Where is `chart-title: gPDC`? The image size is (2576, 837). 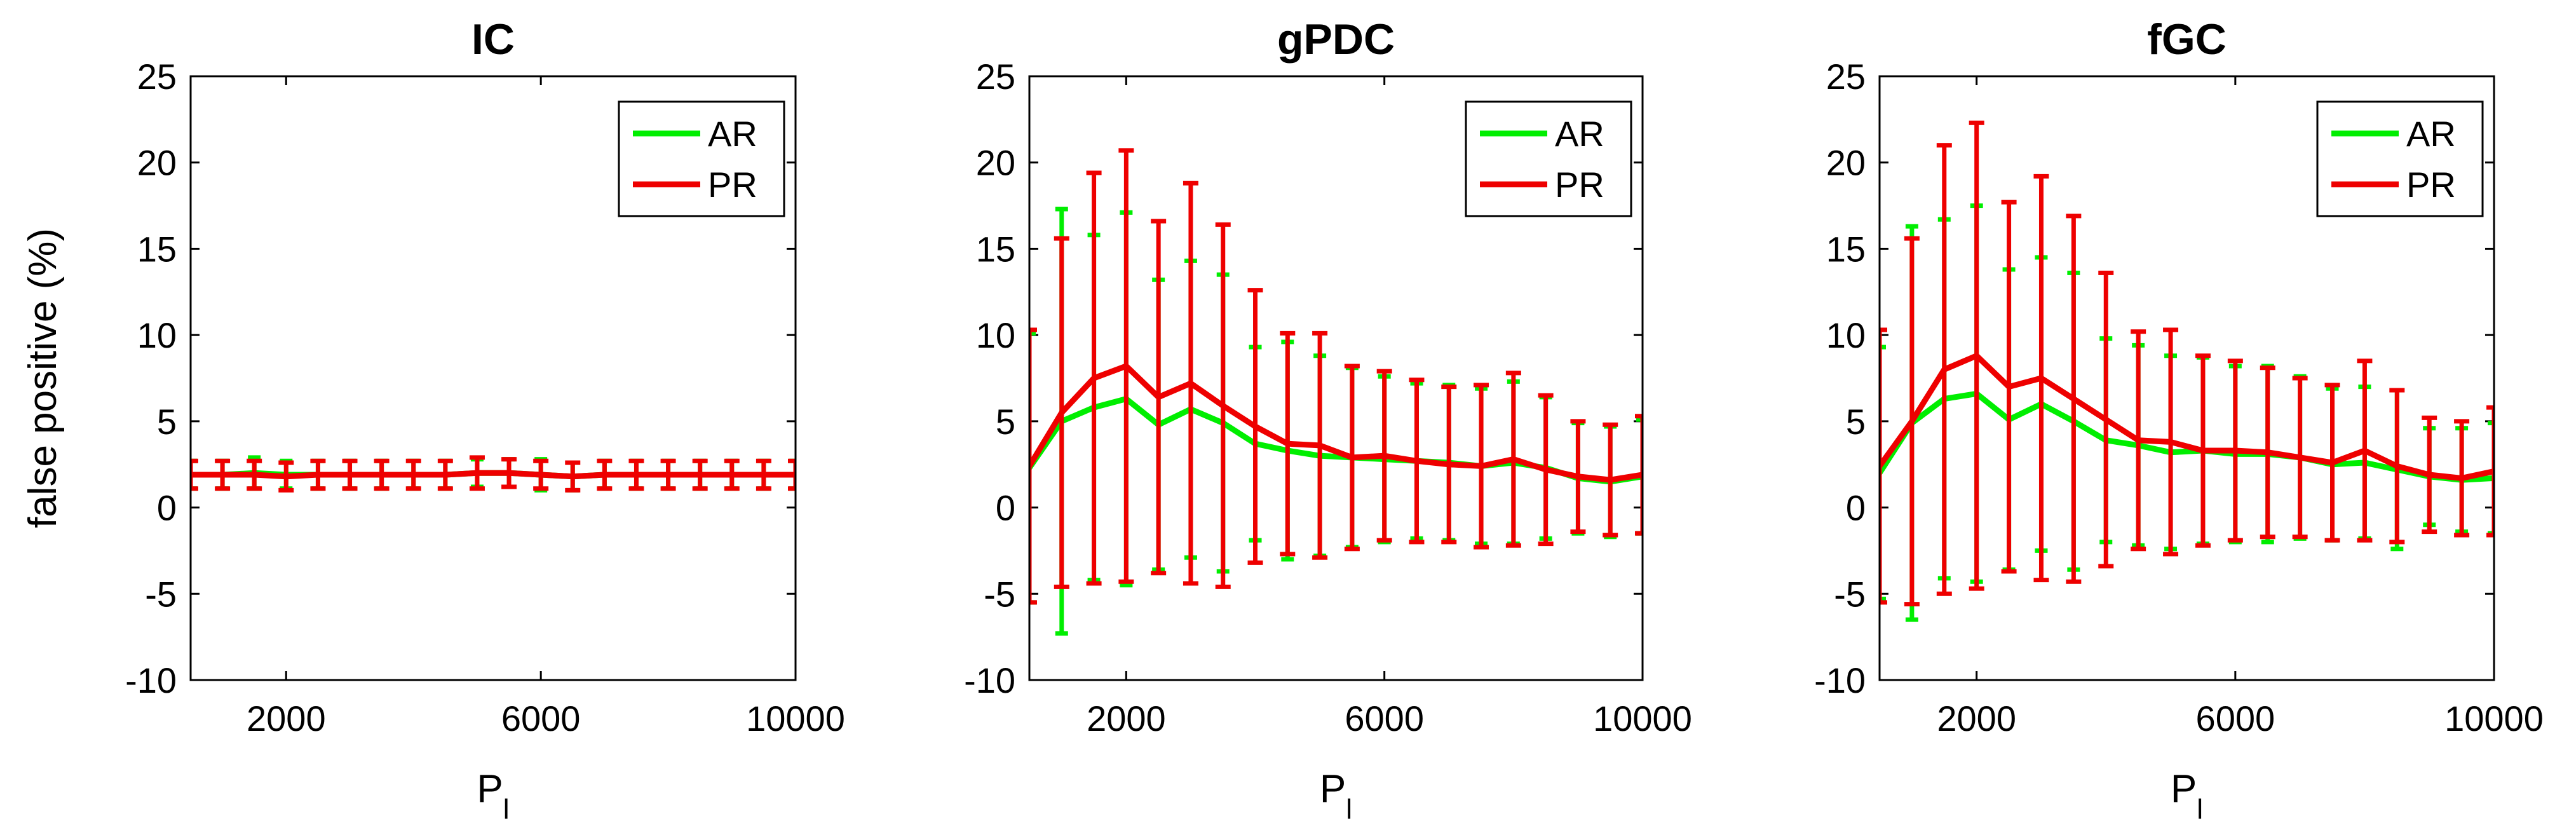
chart-title: gPDC is located at coordinates (1336, 40).